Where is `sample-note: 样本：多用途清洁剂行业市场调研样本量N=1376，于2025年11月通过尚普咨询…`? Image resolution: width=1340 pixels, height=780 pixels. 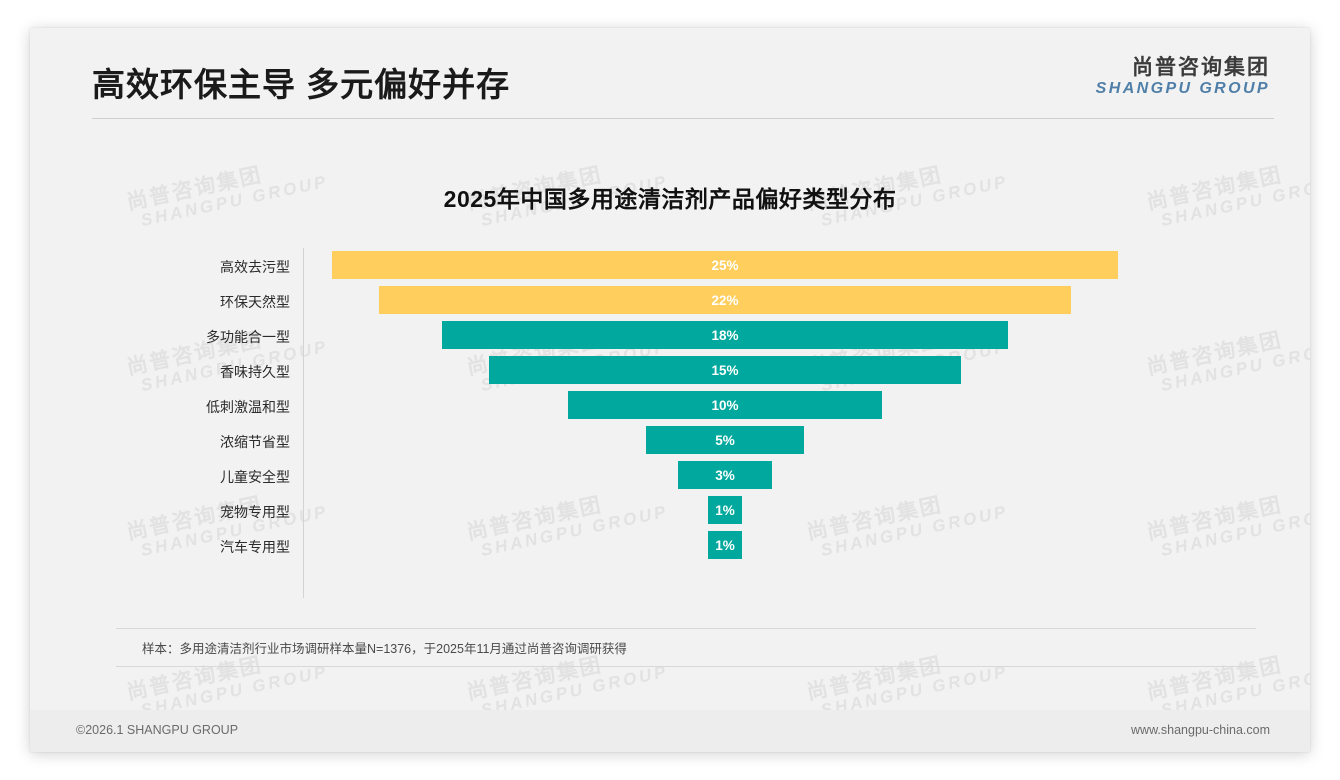 sample-note: 样本：多用途清洁剂行业市场调研样本量N=1376，于2025年11月通过尚普咨询… is located at coordinates (686, 647).